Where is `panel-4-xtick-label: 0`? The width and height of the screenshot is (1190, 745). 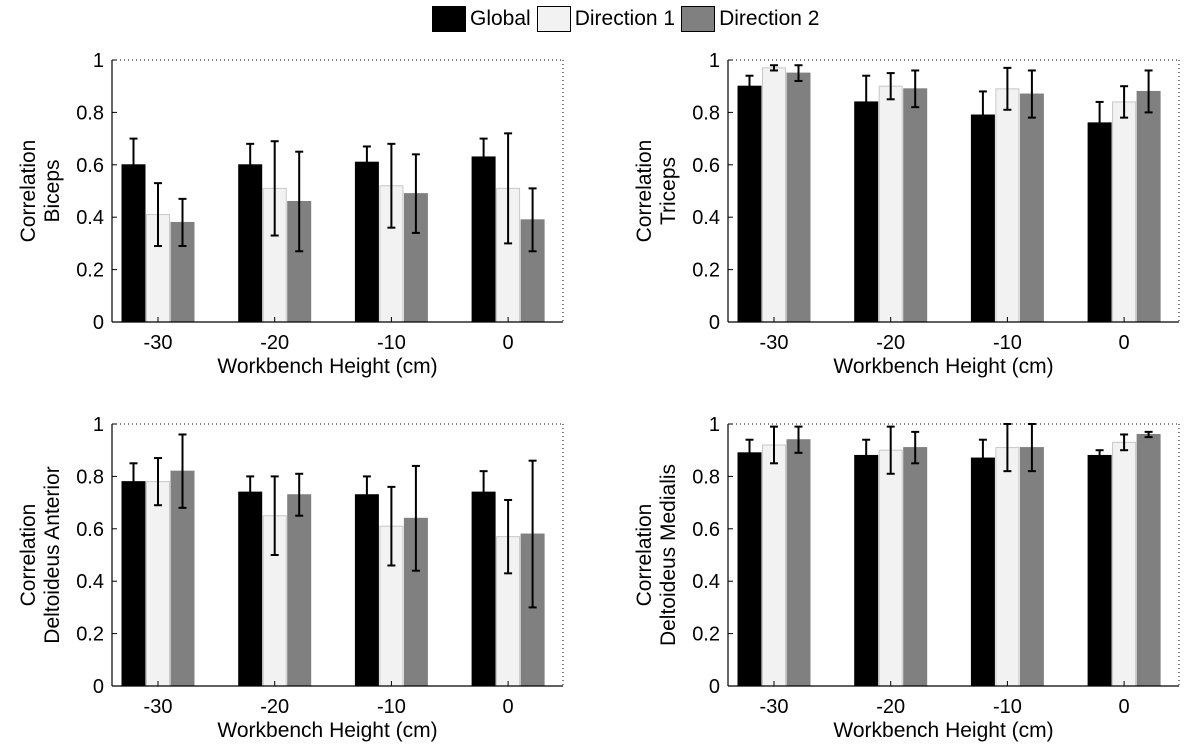
panel-4-xtick-label: 0 is located at coordinates (1124, 707).